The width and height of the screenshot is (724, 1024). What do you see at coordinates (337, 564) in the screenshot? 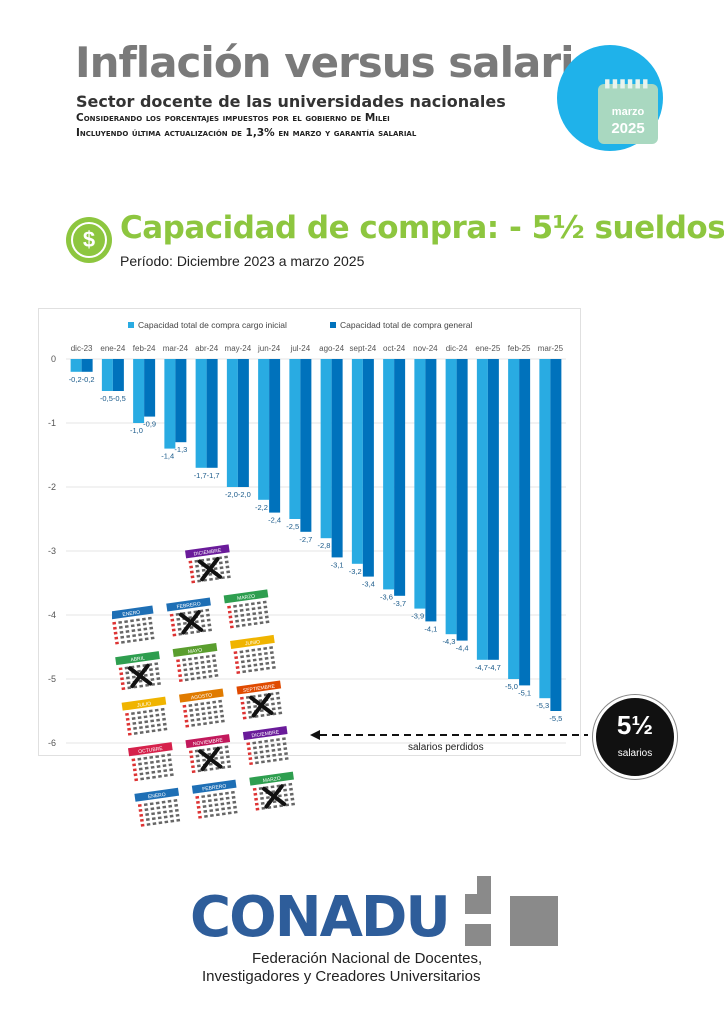
I see `data-label: -3,1` at bounding box center [337, 564].